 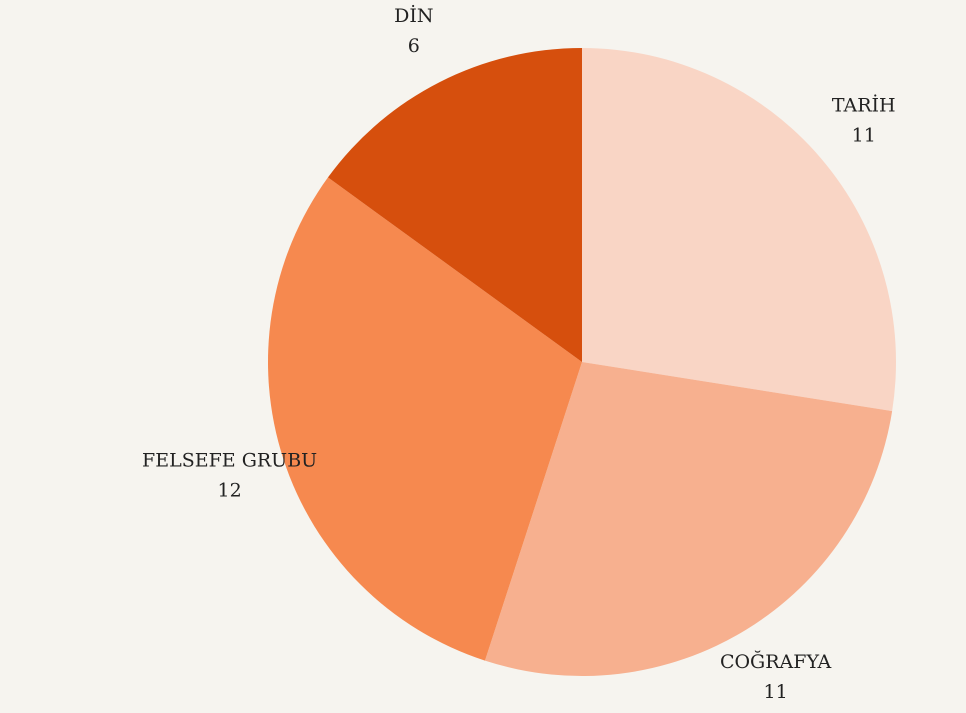 What do you see at coordinates (454, 205) in the screenshot?
I see `pie-slice` at bounding box center [454, 205].